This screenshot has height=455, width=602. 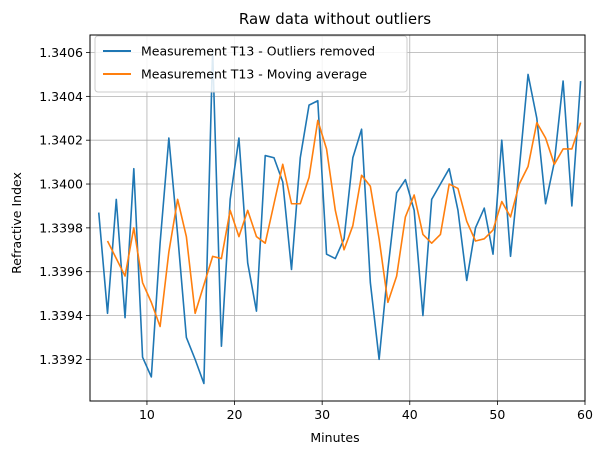 I want to click on x-tick-label: 60, so click(x=585, y=414).